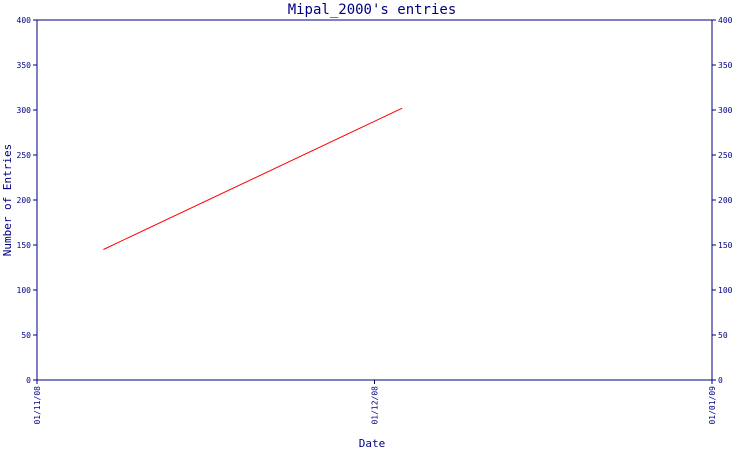 Image resolution: width=750 pixels, height=450 pixels. I want to click on y-tick-label-right: 100, so click(725, 290).